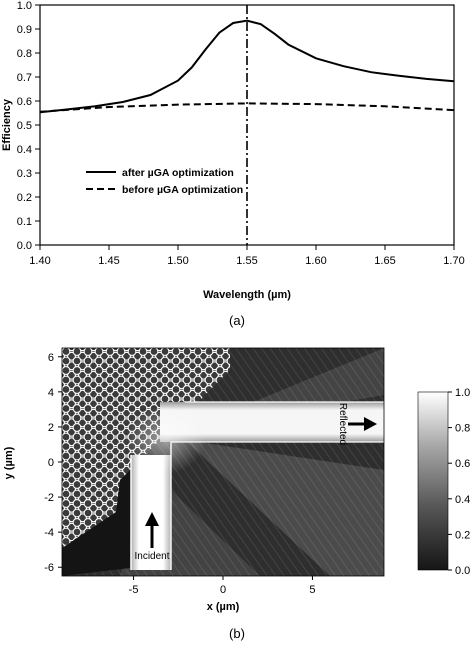 This screenshot has height=654, width=474. I want to click on y-axis-a: 0.0 0.1 0.2 0.3 0.4 0.5 0.6 0.7 0.8 0.9 1.0, so click(28, 126).